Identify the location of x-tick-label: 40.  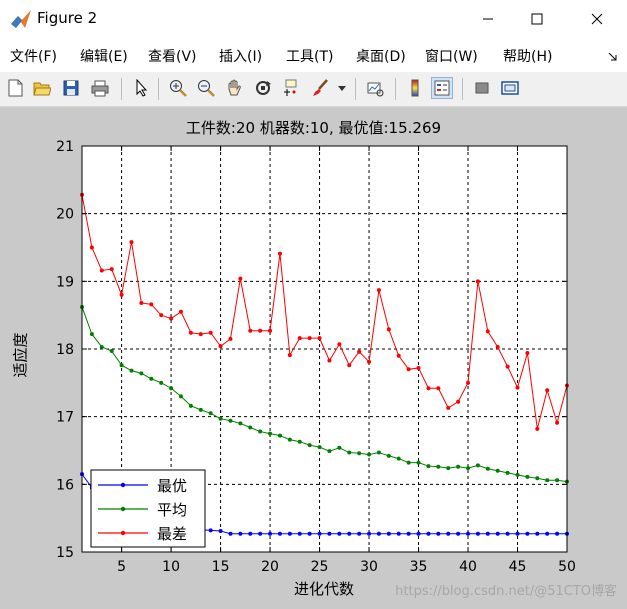
(468, 567).